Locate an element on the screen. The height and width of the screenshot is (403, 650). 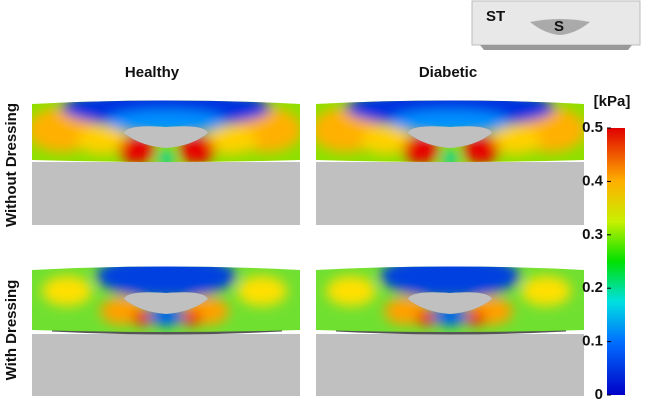
colorbar-unit: [kPa] is located at coordinates (612, 101).